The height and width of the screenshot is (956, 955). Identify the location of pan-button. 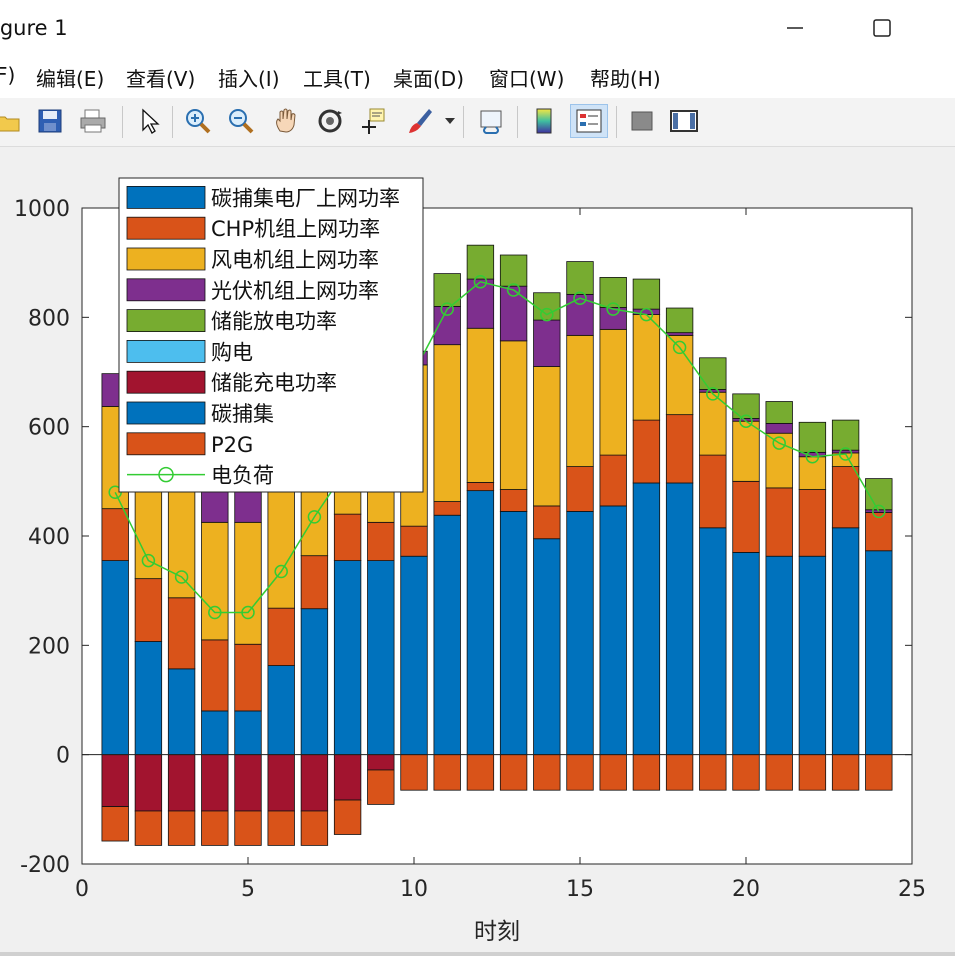
(286, 121).